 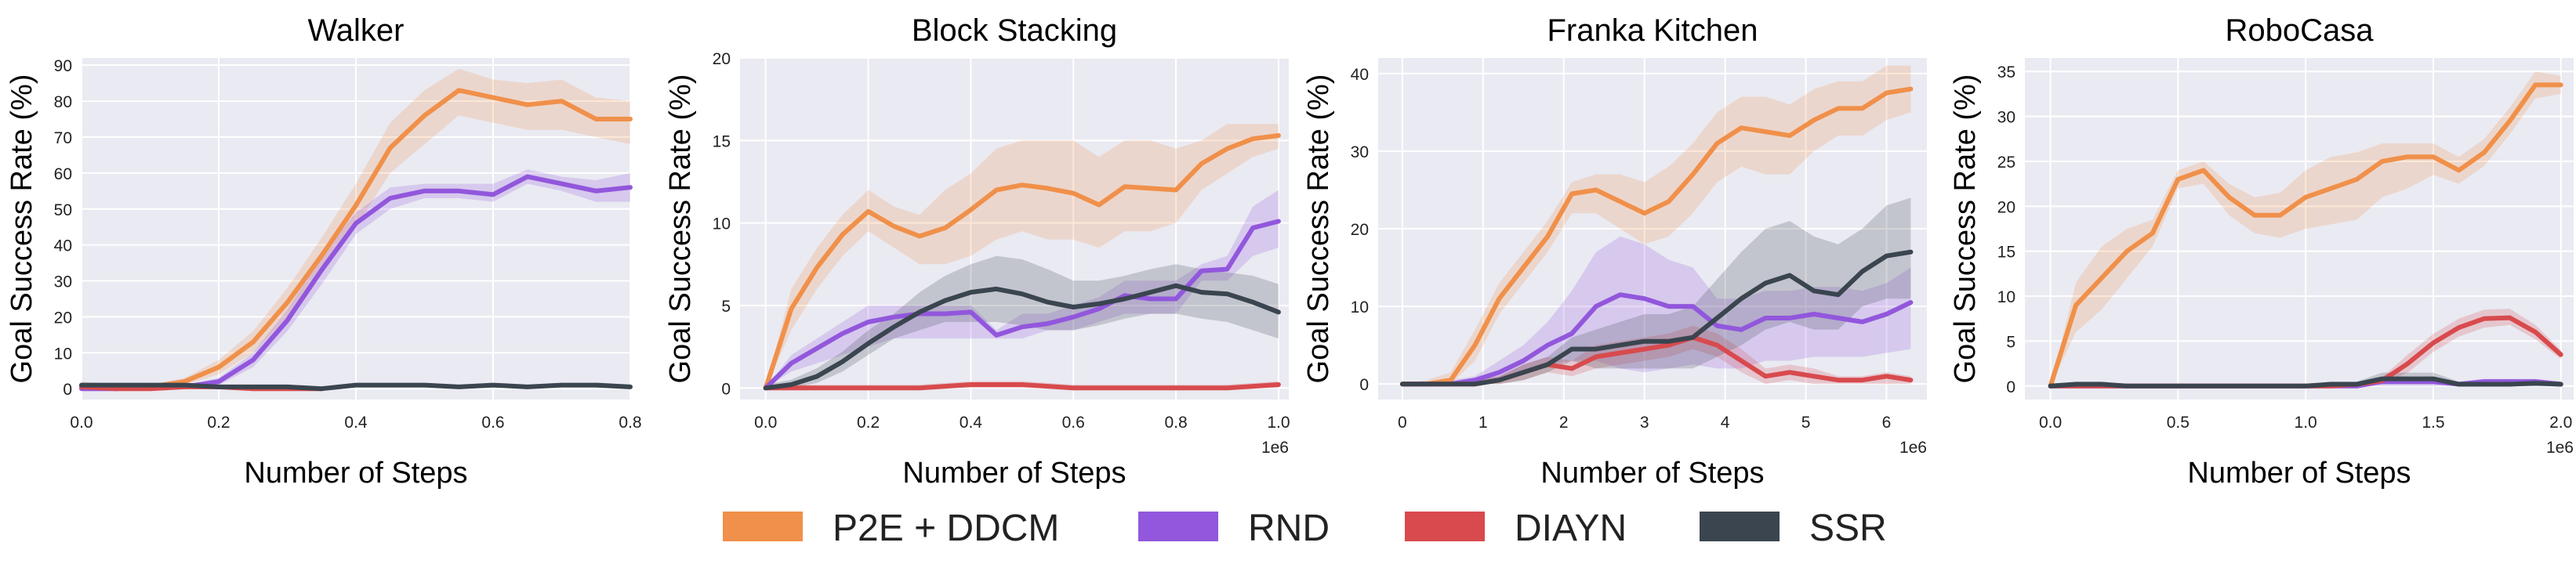 I want to click on x-tick-label: 3, so click(x=1644, y=423).